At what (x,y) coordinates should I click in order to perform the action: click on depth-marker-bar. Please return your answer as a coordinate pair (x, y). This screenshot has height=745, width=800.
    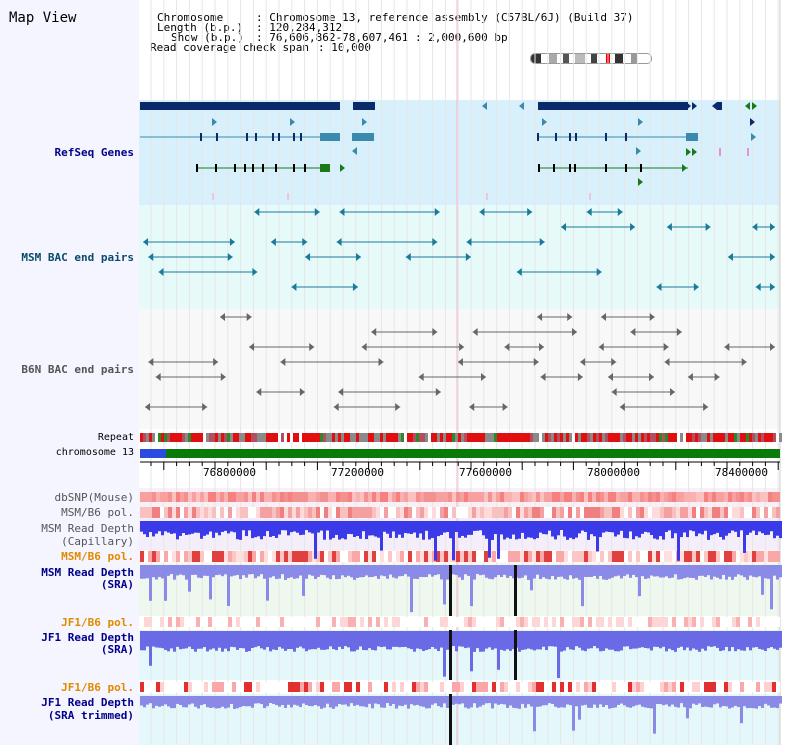
    Looking at the image, I should click on (450, 655).